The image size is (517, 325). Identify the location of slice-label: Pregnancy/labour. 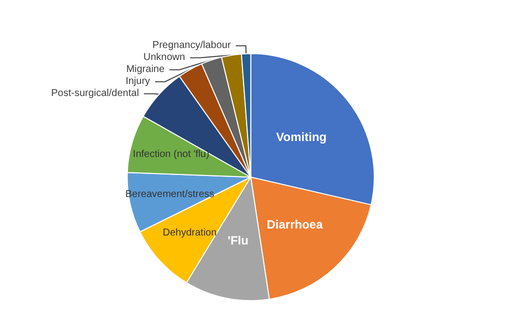
(192, 46).